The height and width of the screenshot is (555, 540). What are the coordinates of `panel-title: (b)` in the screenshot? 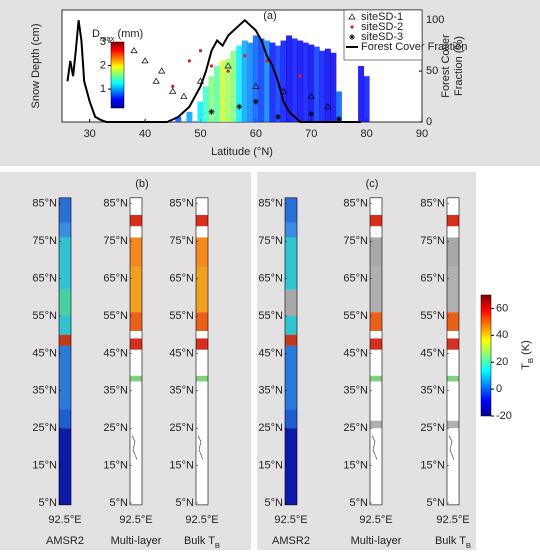 It's located at (141, 184).